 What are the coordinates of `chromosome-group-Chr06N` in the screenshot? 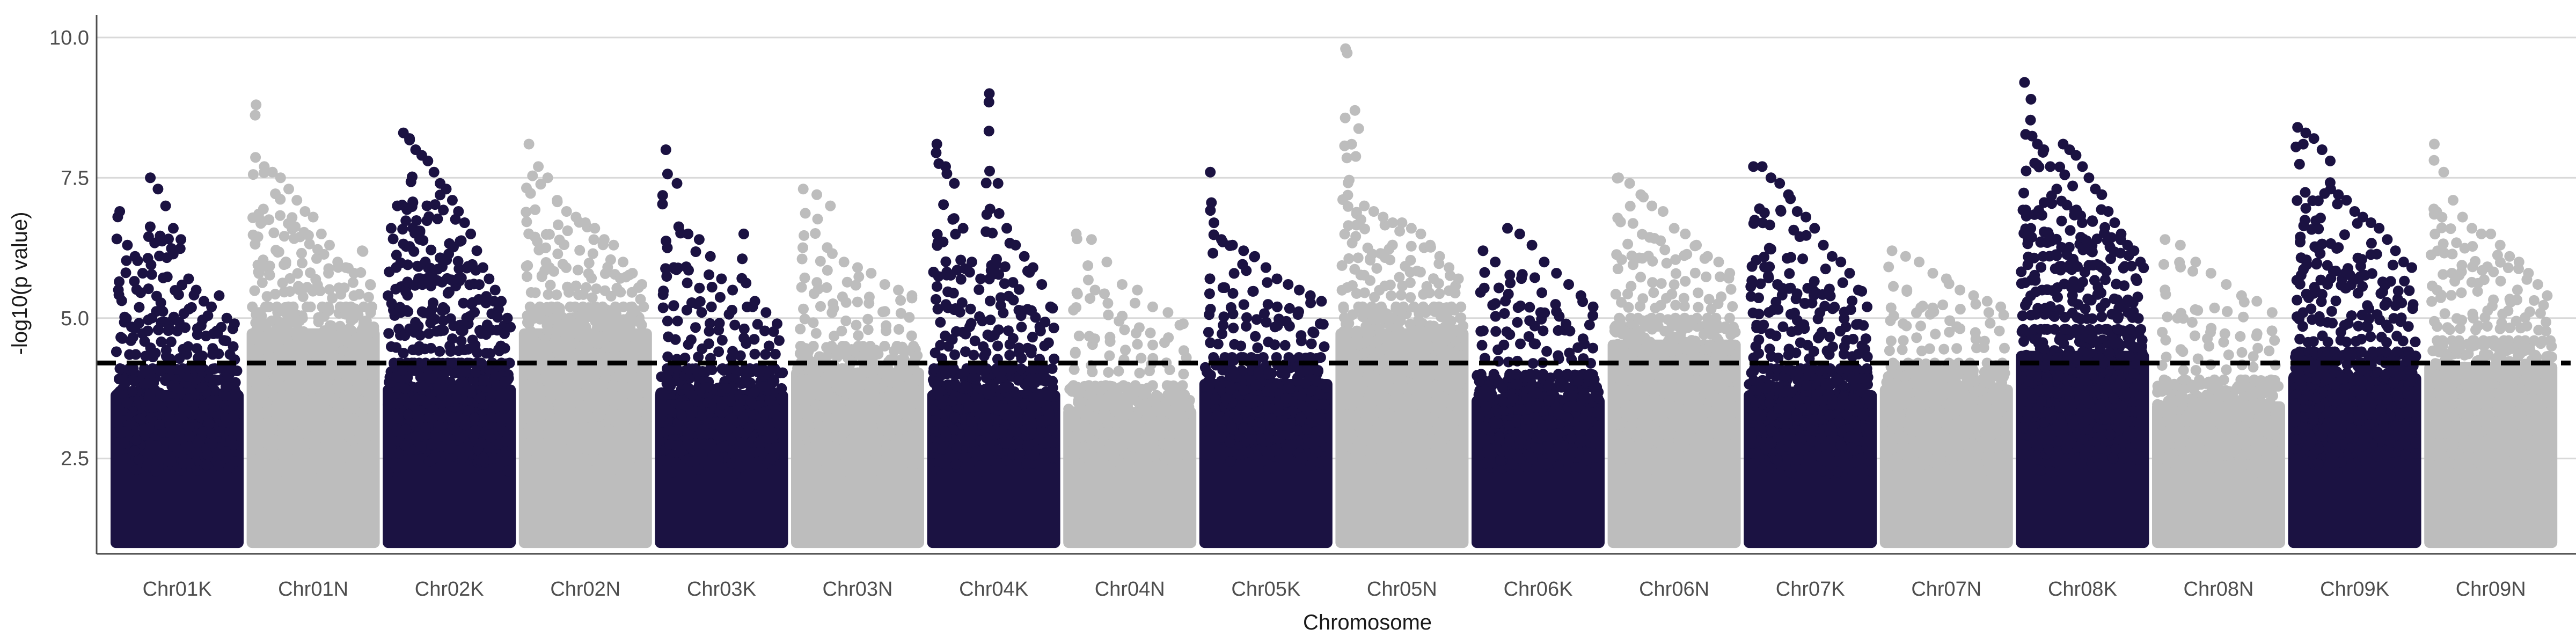 It's located at (1674, 360).